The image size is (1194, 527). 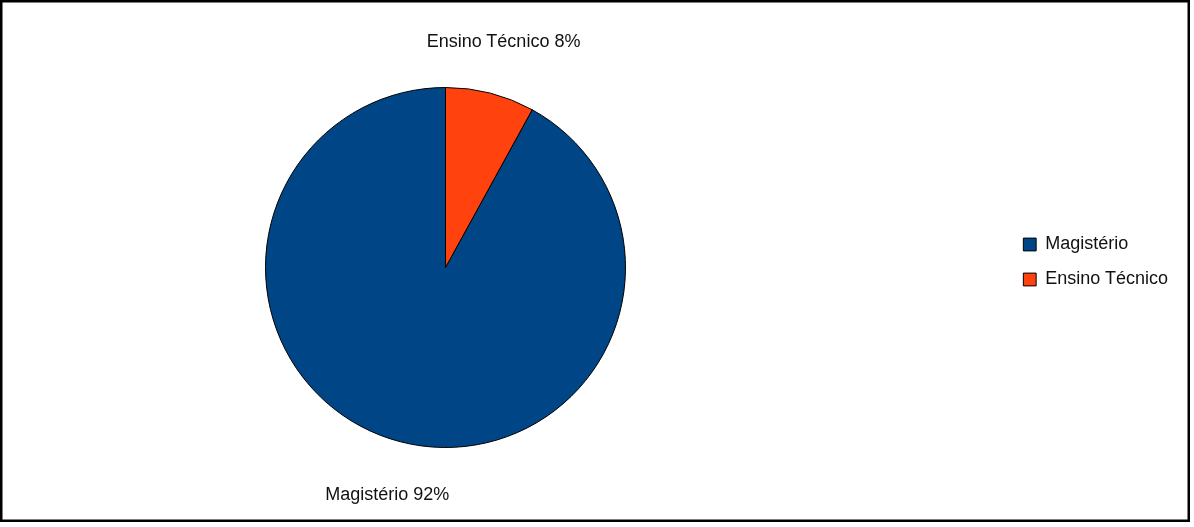 What do you see at coordinates (387, 494) in the screenshot?
I see `data-label: Magistério 92%` at bounding box center [387, 494].